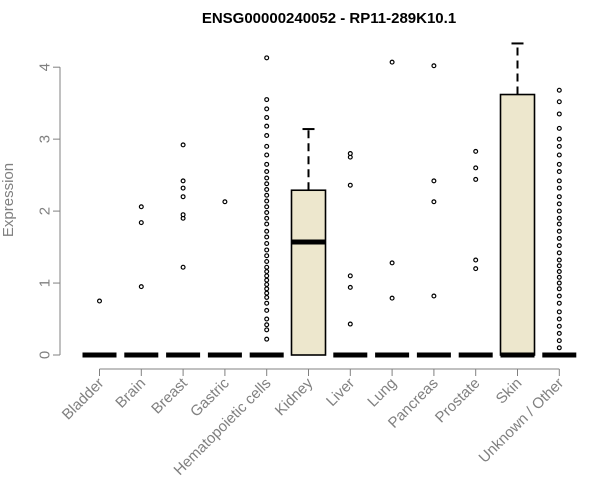 Image resolution: width=600 pixels, height=500 pixels. I want to click on box-unknown-other, so click(559, 222).